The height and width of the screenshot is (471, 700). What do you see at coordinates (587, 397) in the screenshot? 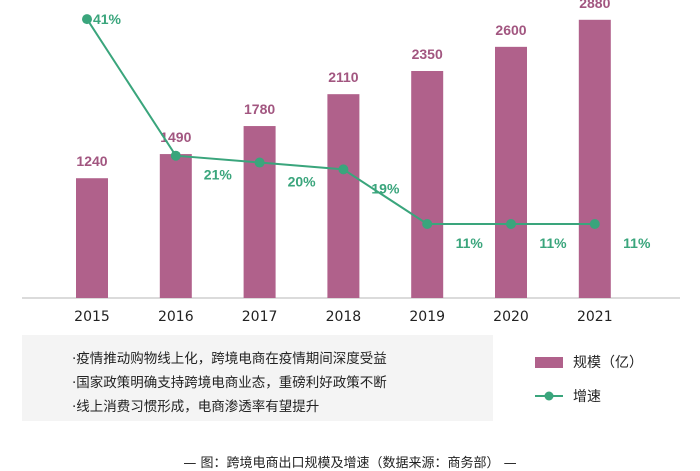
I see `legend-line-label: 增速` at bounding box center [587, 397].